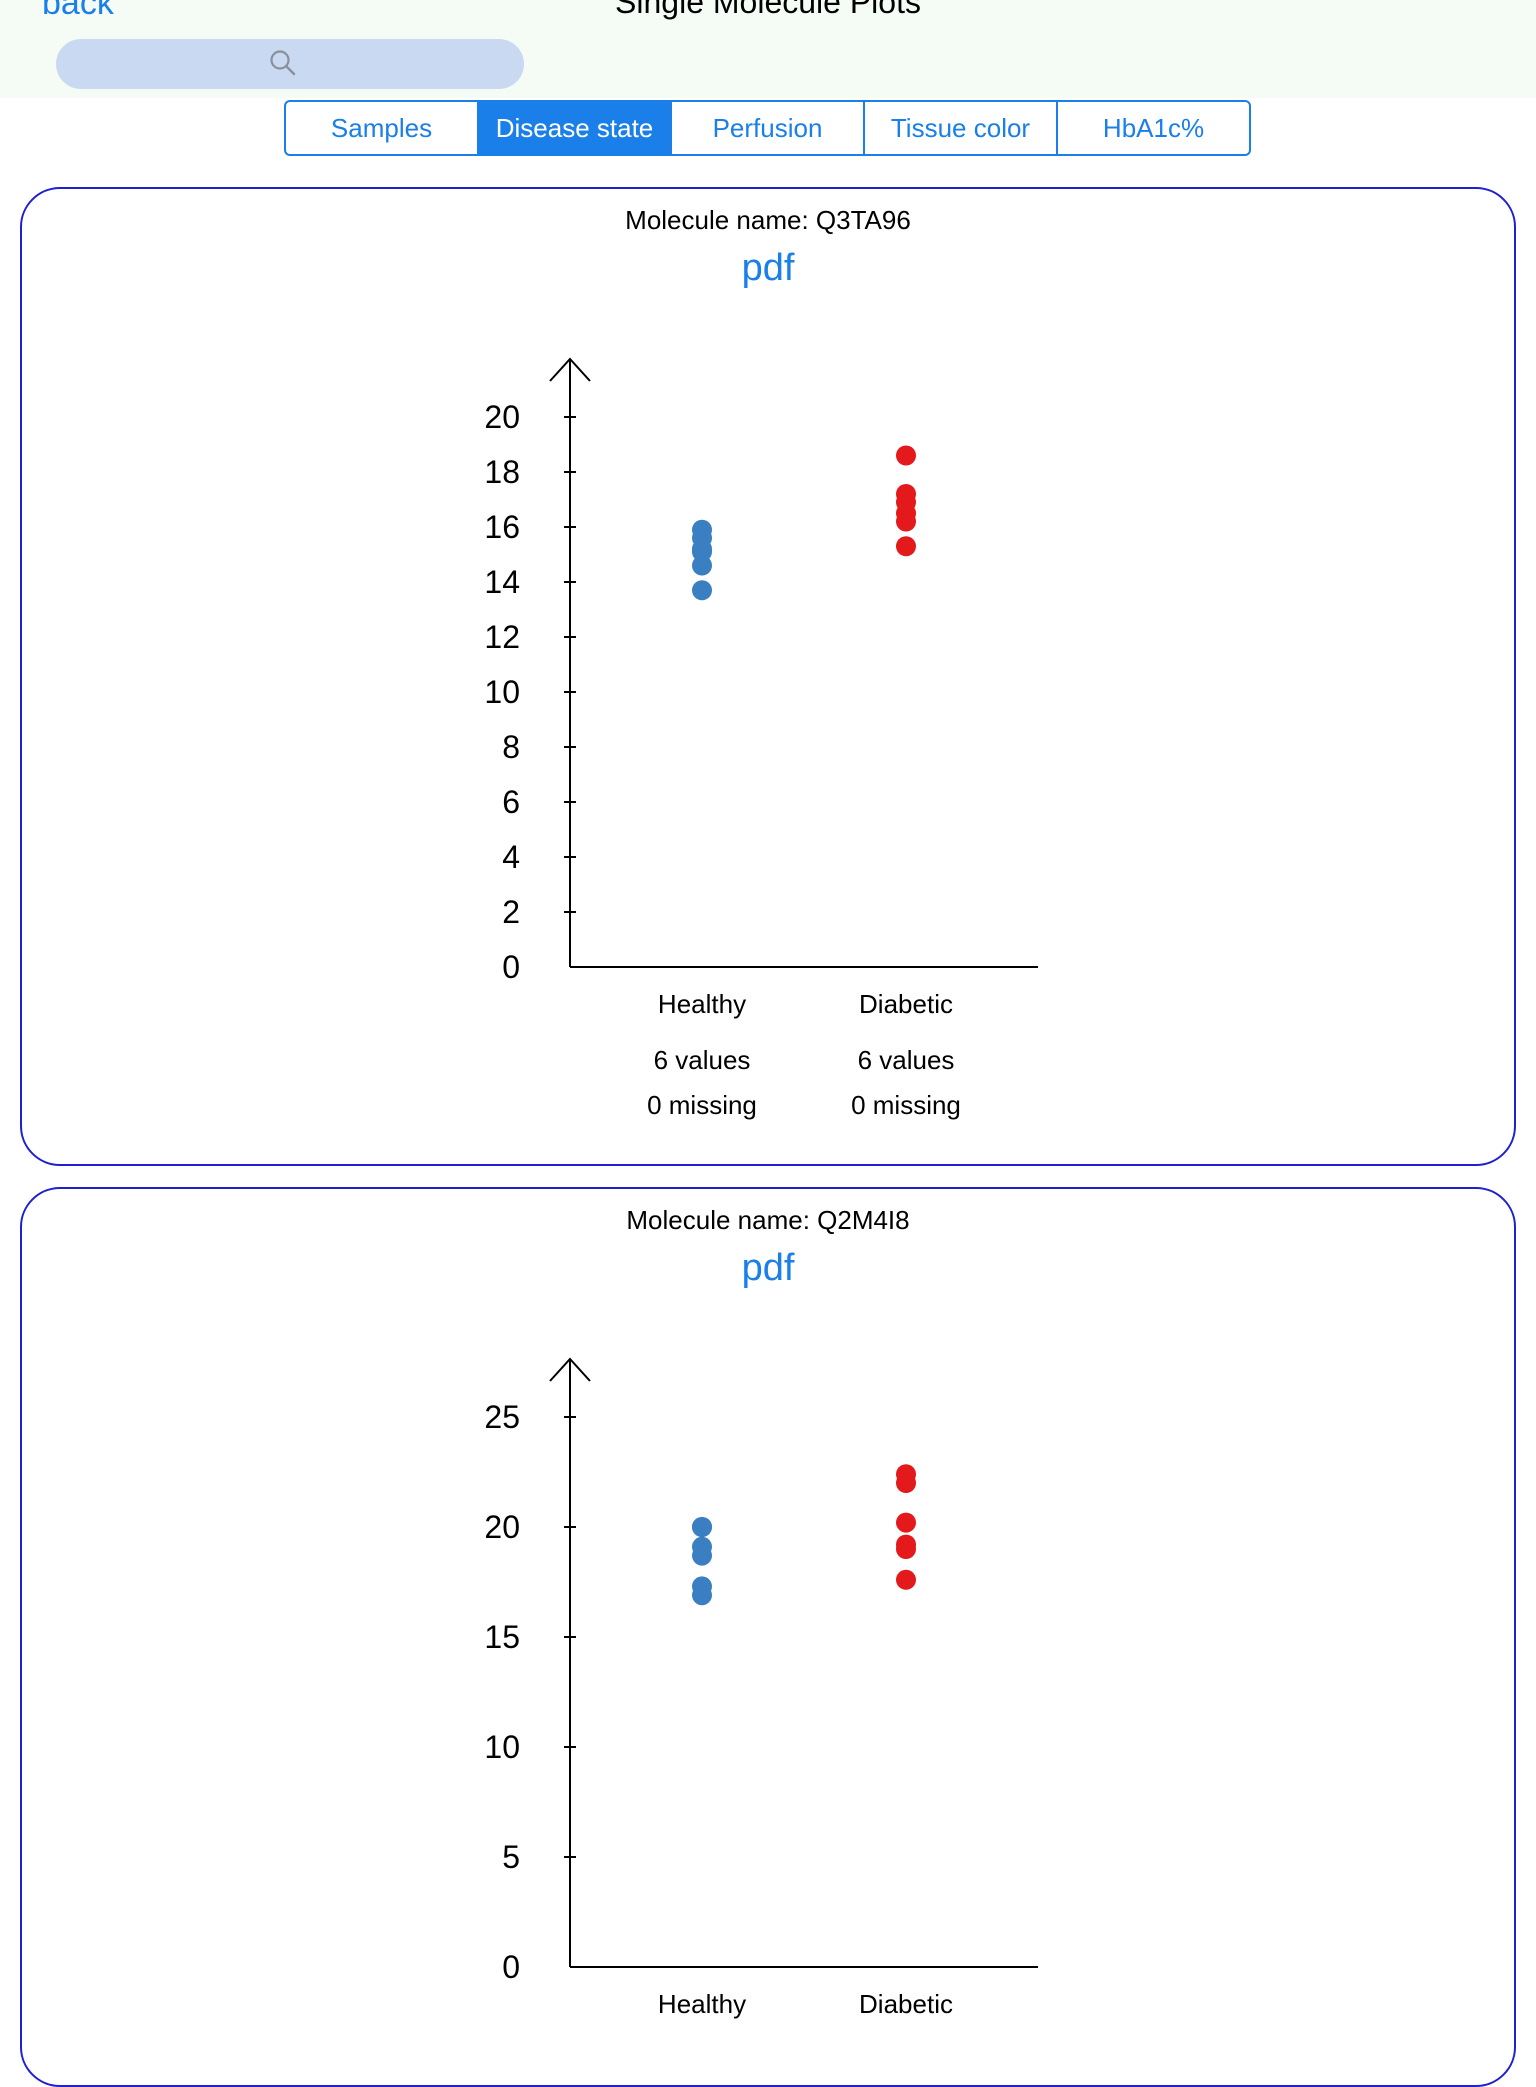  I want to click on header: back Single Molecule Plots, so click(768, 49).